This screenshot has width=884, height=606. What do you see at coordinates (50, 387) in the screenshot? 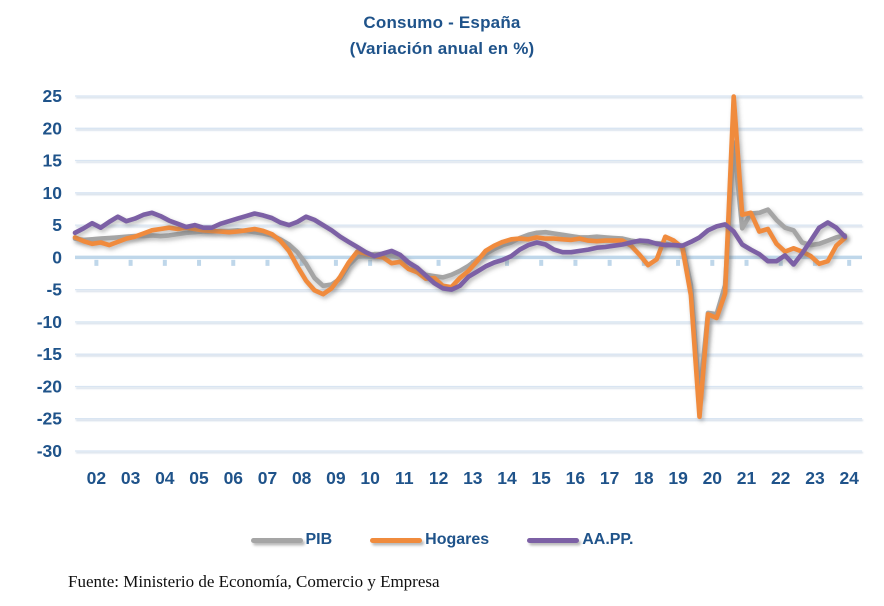
I see `y-tick-label: -20` at bounding box center [50, 387].